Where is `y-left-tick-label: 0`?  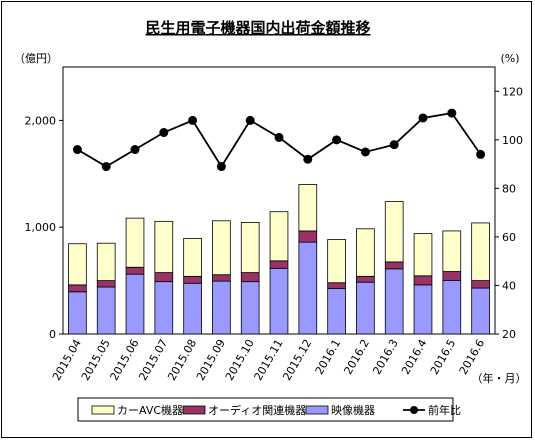
y-left-tick-label: 0 is located at coordinates (52, 334).